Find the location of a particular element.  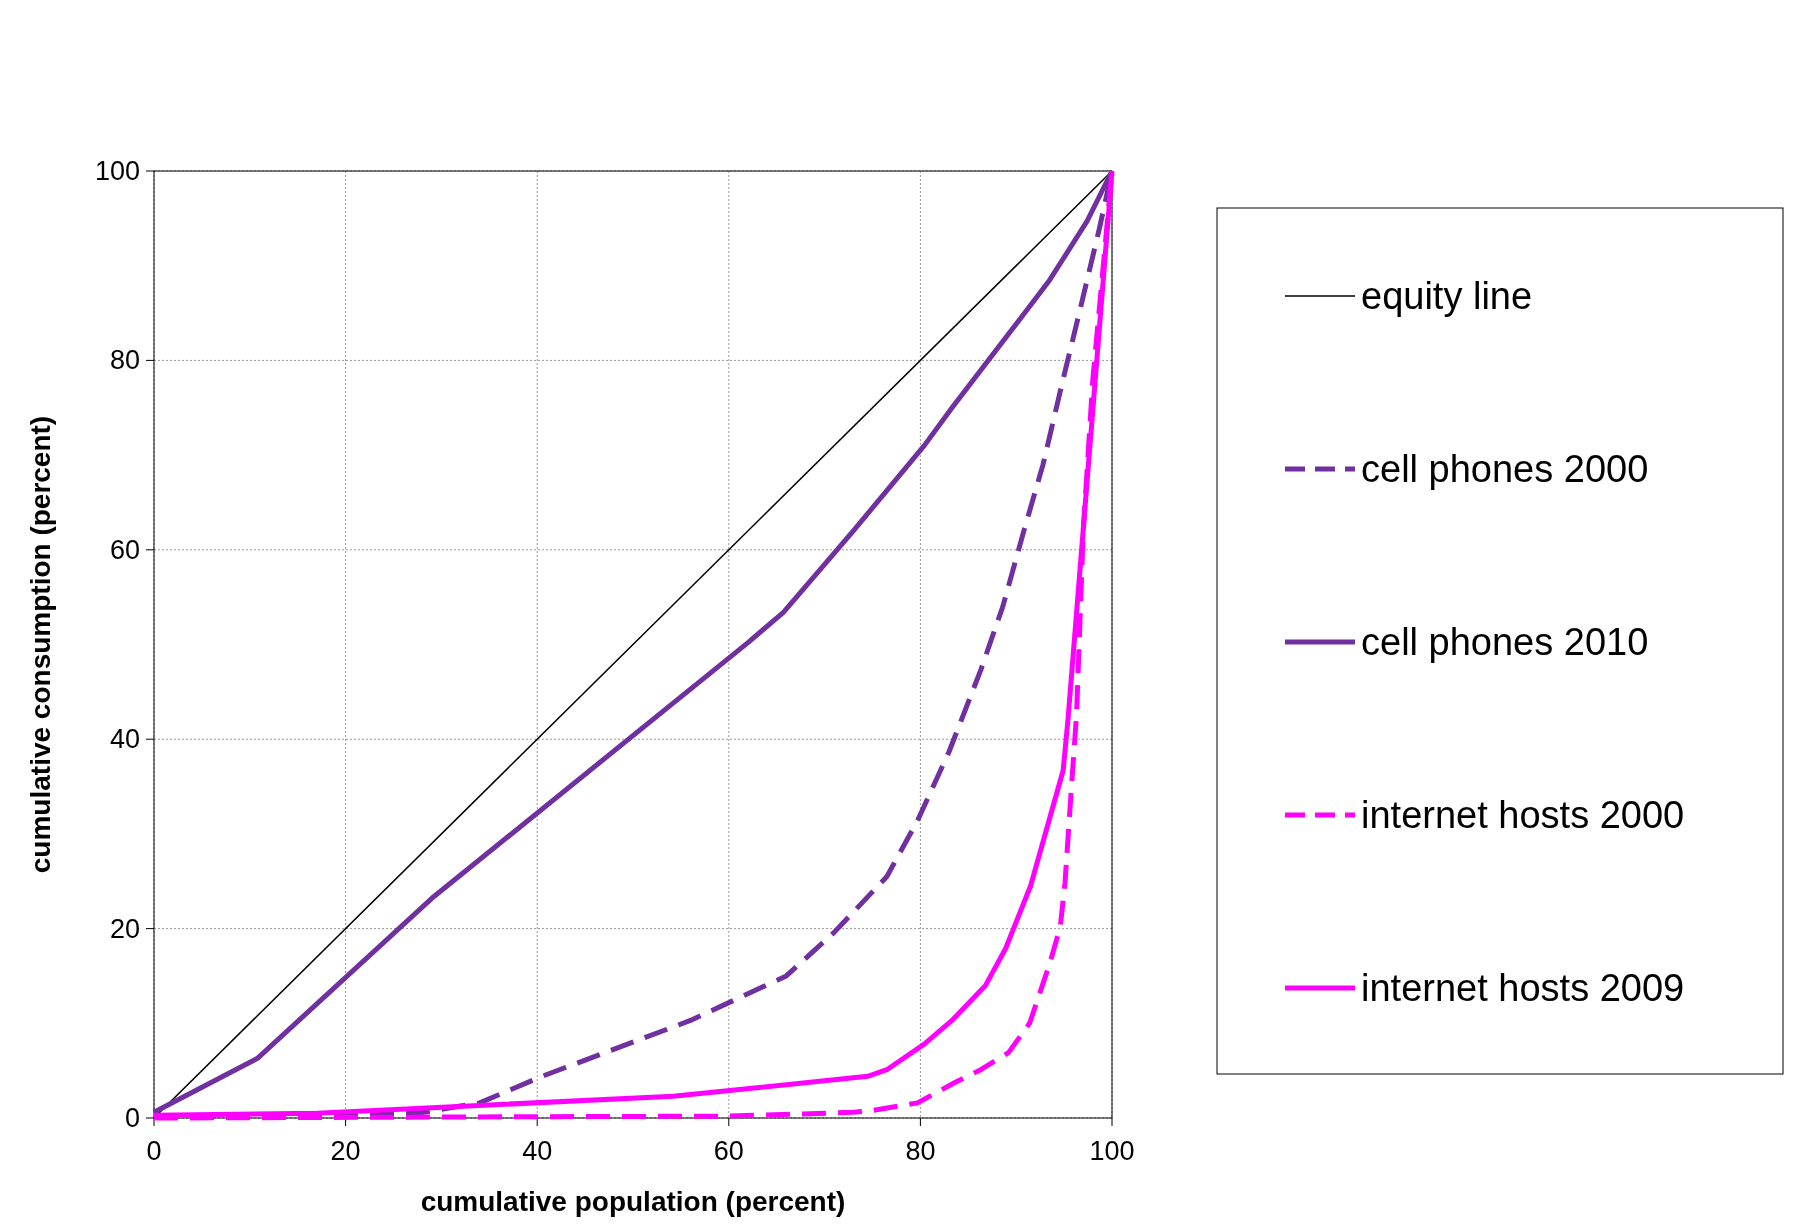

legend-label: cell phones 2010 is located at coordinates (1505, 642).